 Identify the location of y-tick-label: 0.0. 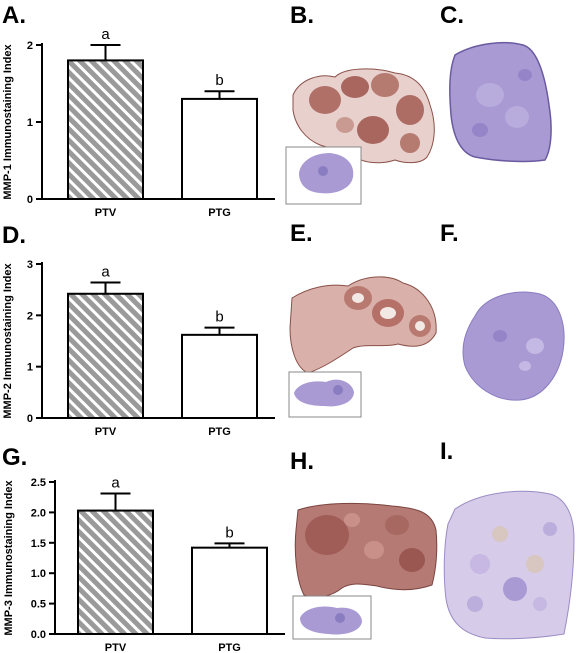
(38, 635).